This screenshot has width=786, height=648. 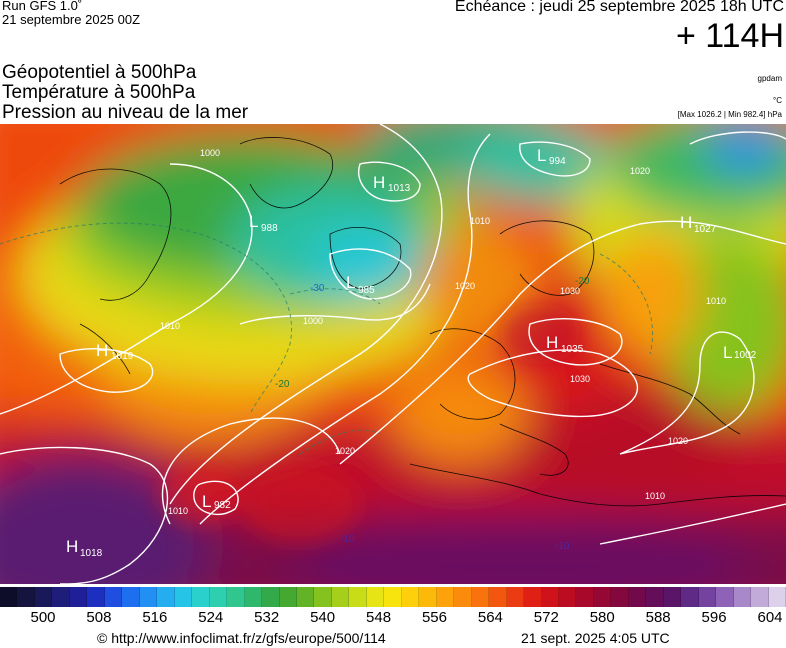 I want to click on system-value: 1019, so click(x=122, y=356).